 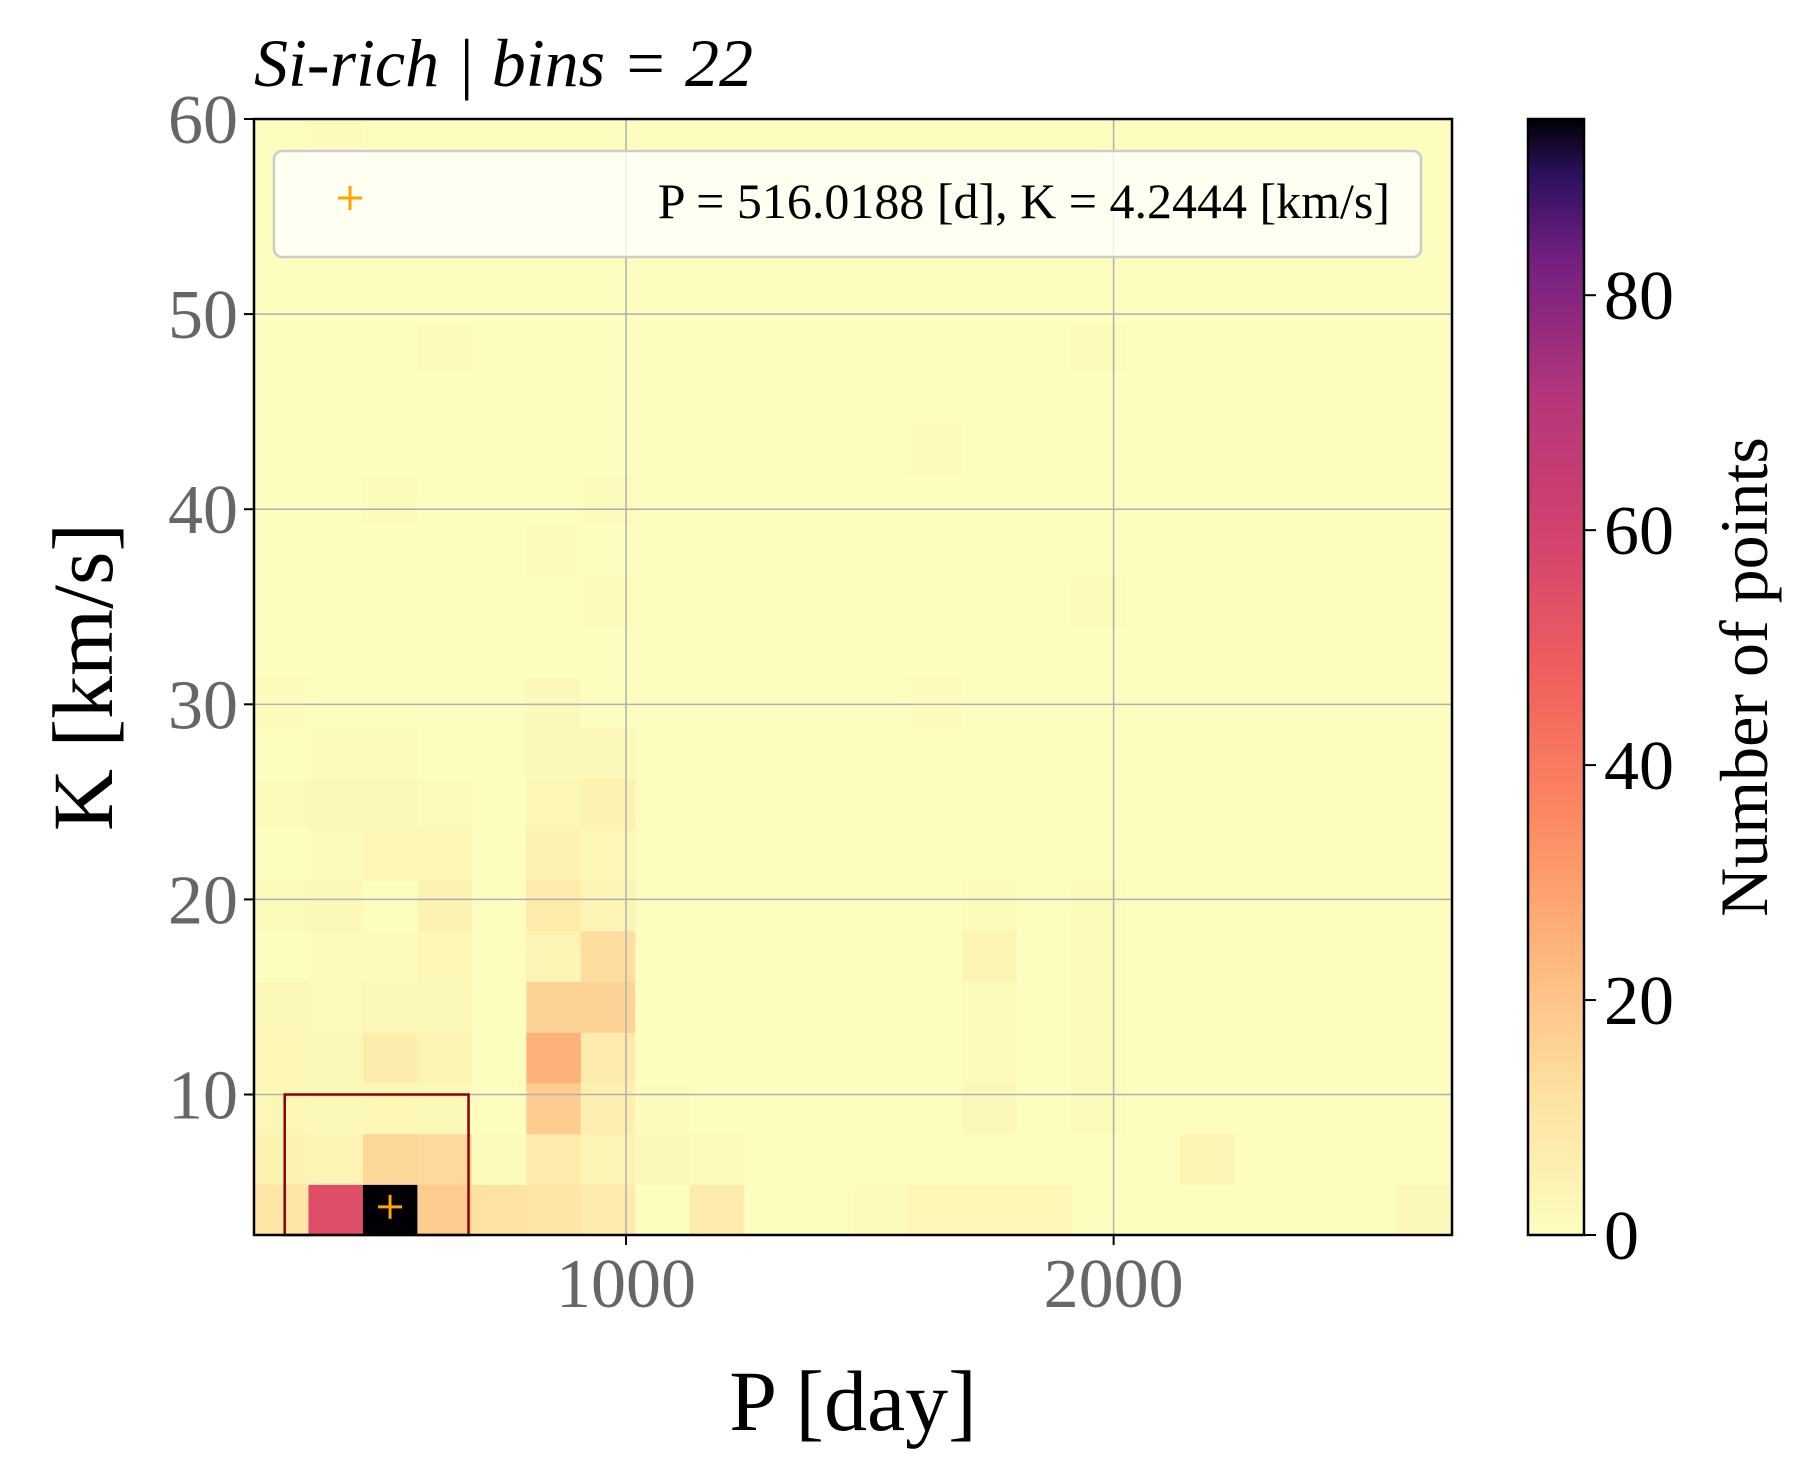 What do you see at coordinates (1621, 1236) in the screenshot?
I see `colorbar-tick-label: 0` at bounding box center [1621, 1236].